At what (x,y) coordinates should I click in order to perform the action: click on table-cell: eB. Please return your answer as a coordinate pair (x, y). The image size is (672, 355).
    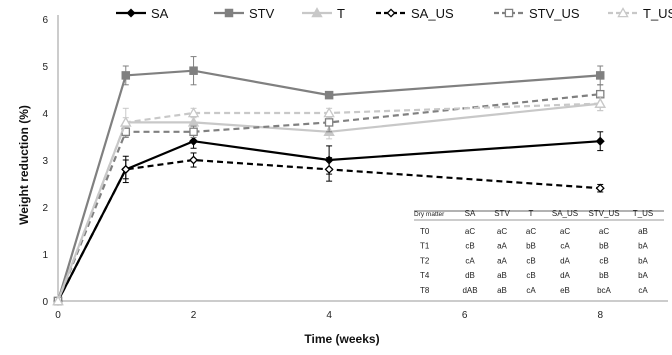
    Looking at the image, I should click on (565, 290).